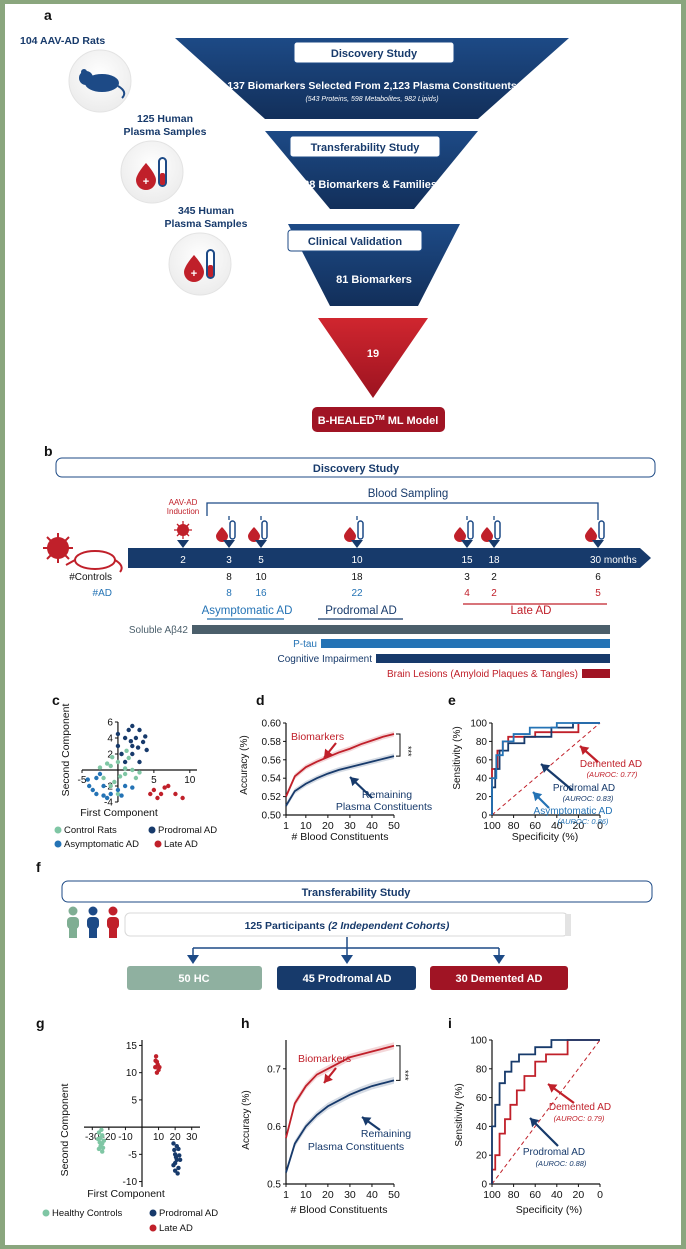 The height and width of the screenshot is (1249, 686). Describe the element at coordinates (579, 1118) in the screenshot. I see `i-demented-auc: (AUROC: 0.79)` at that location.